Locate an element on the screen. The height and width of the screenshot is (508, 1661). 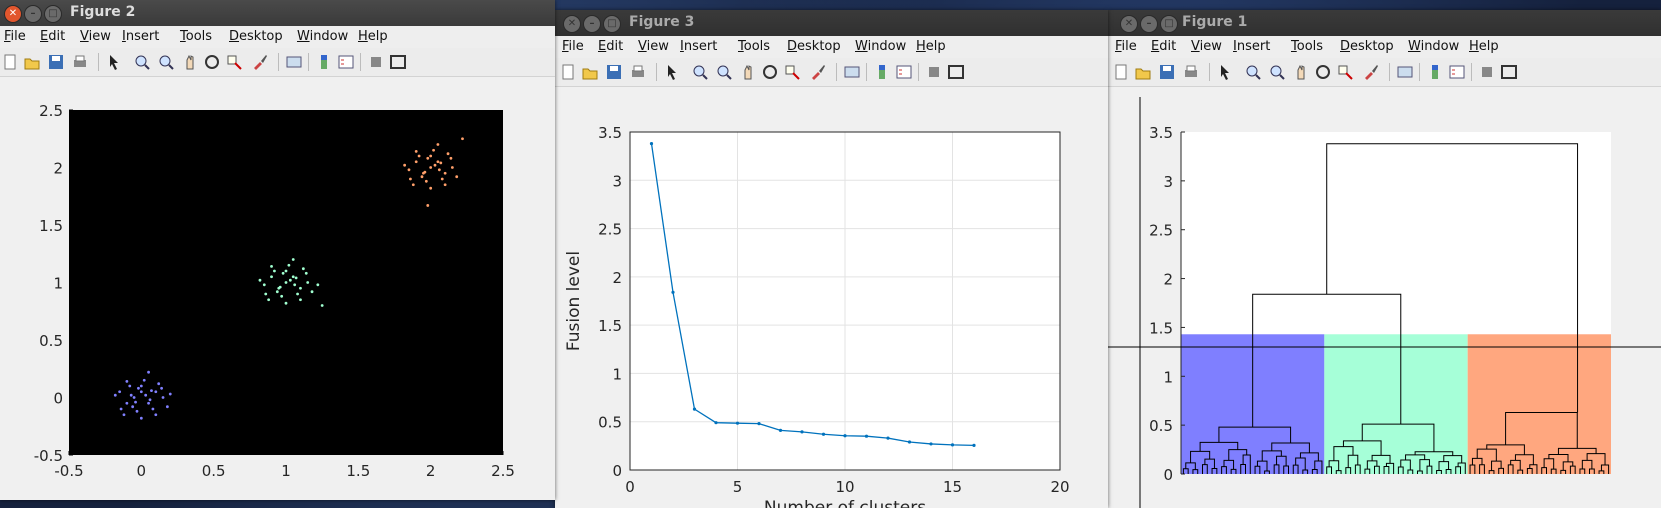
toolbar-separator is located at coordinates (1419, 72).